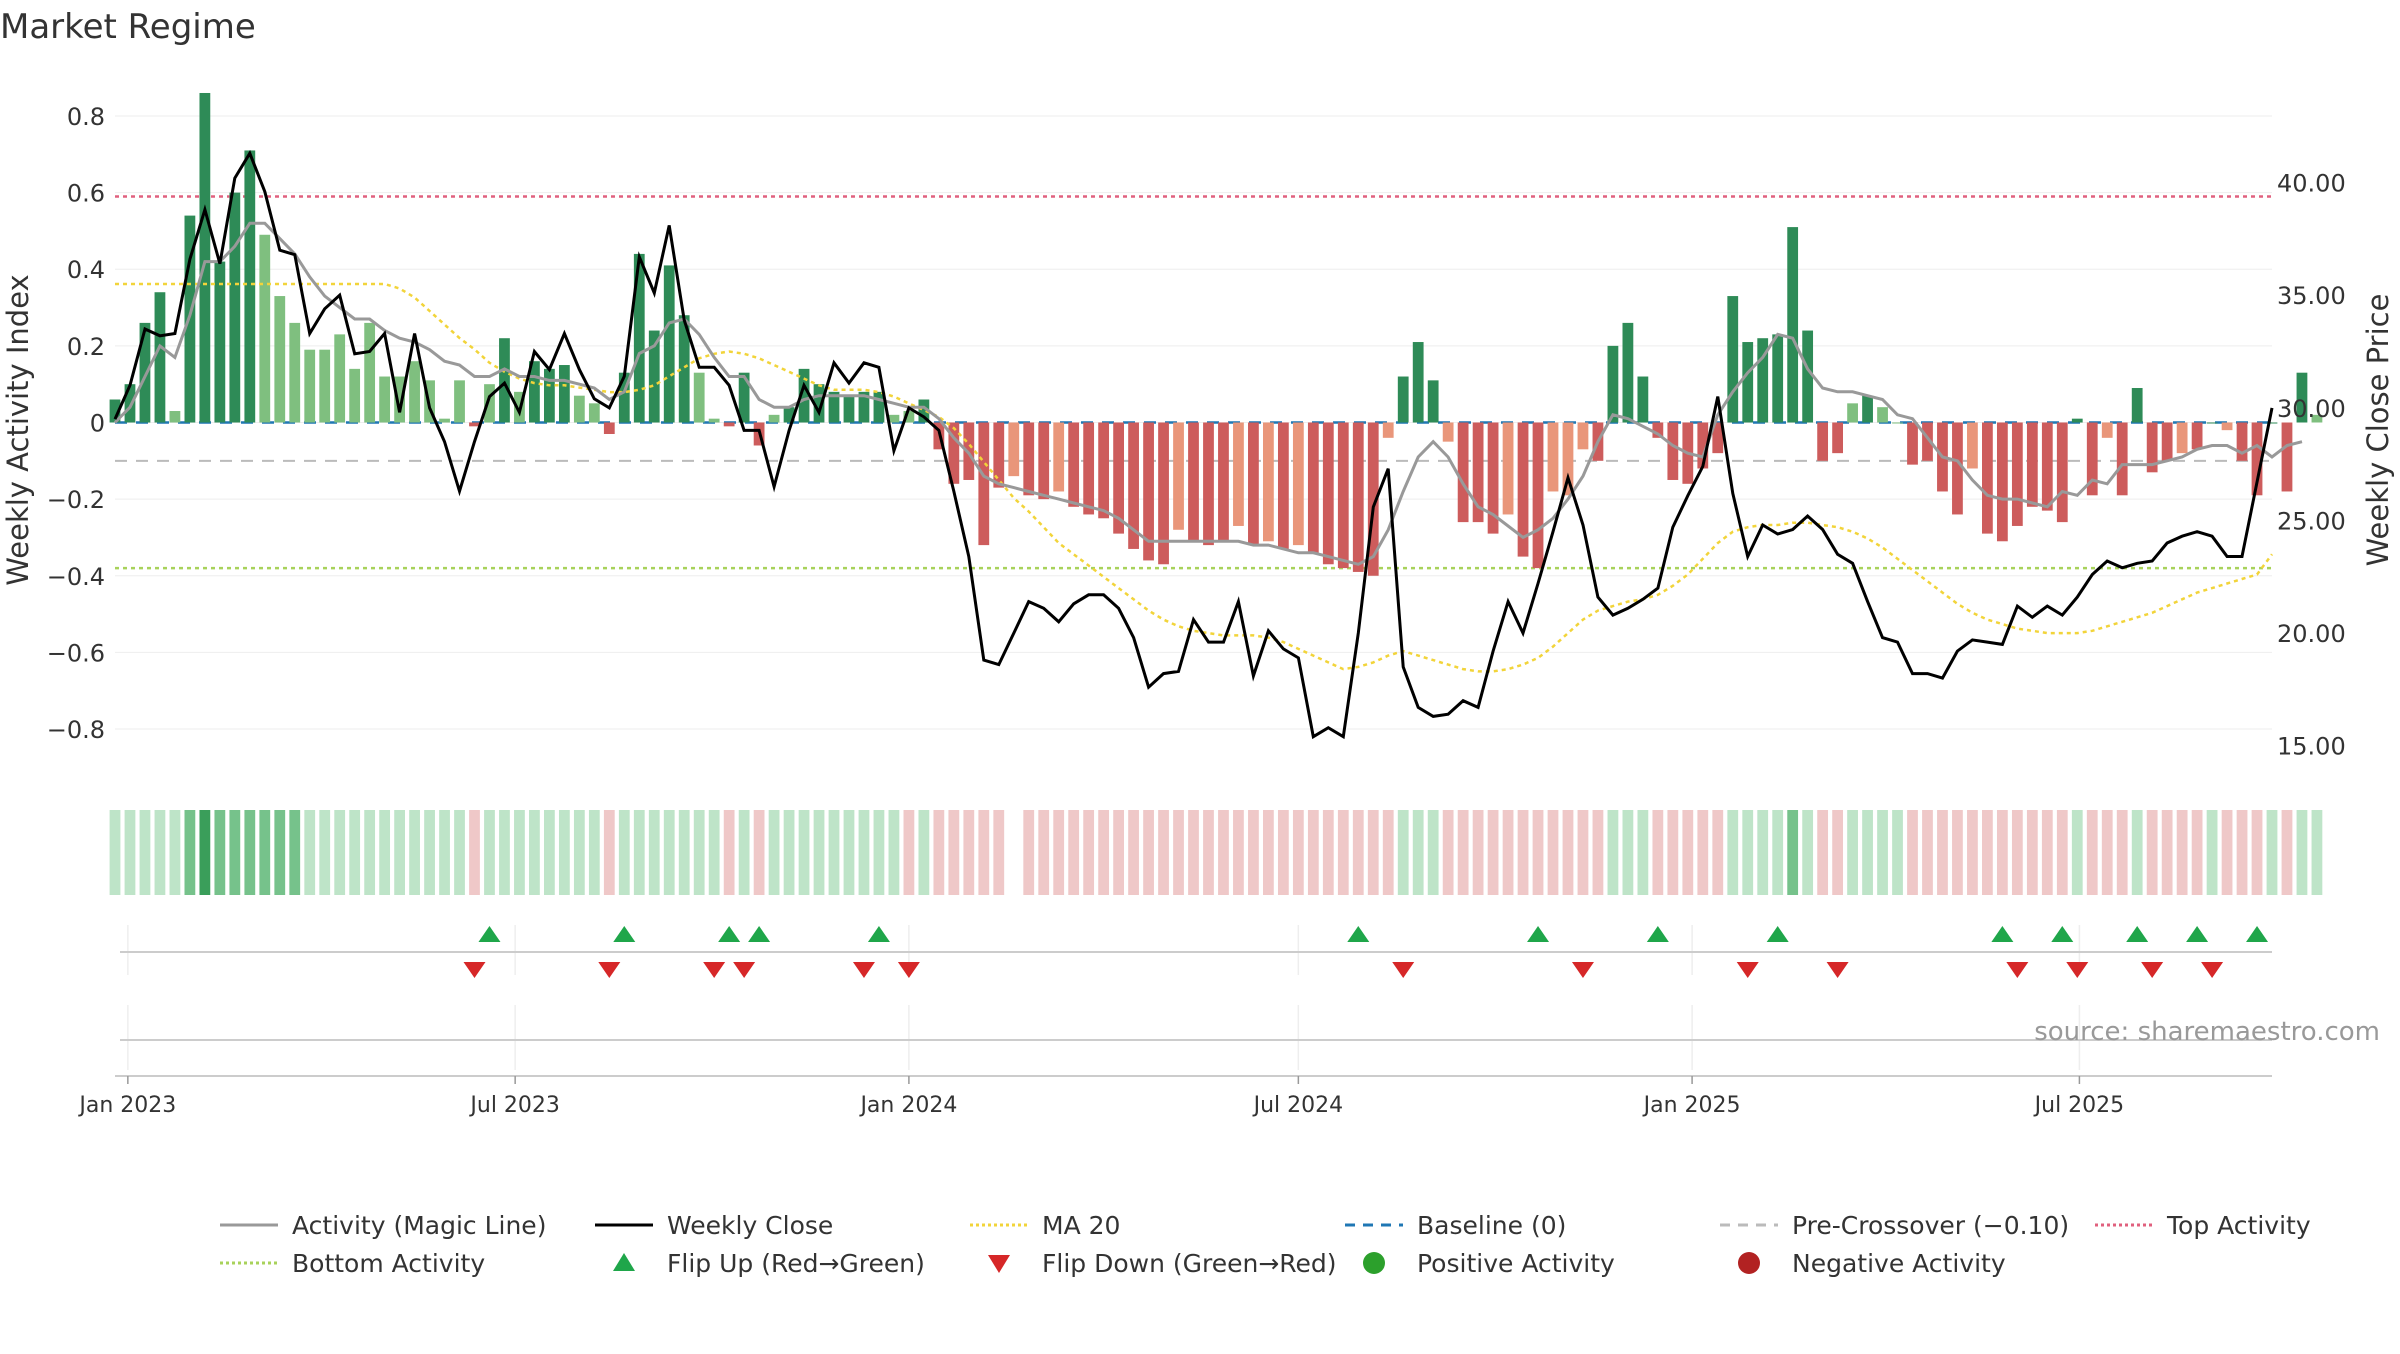 This screenshot has width=2400, height=1354. I want to click on legend-item: Bottom Activity, so click(352, 1263).